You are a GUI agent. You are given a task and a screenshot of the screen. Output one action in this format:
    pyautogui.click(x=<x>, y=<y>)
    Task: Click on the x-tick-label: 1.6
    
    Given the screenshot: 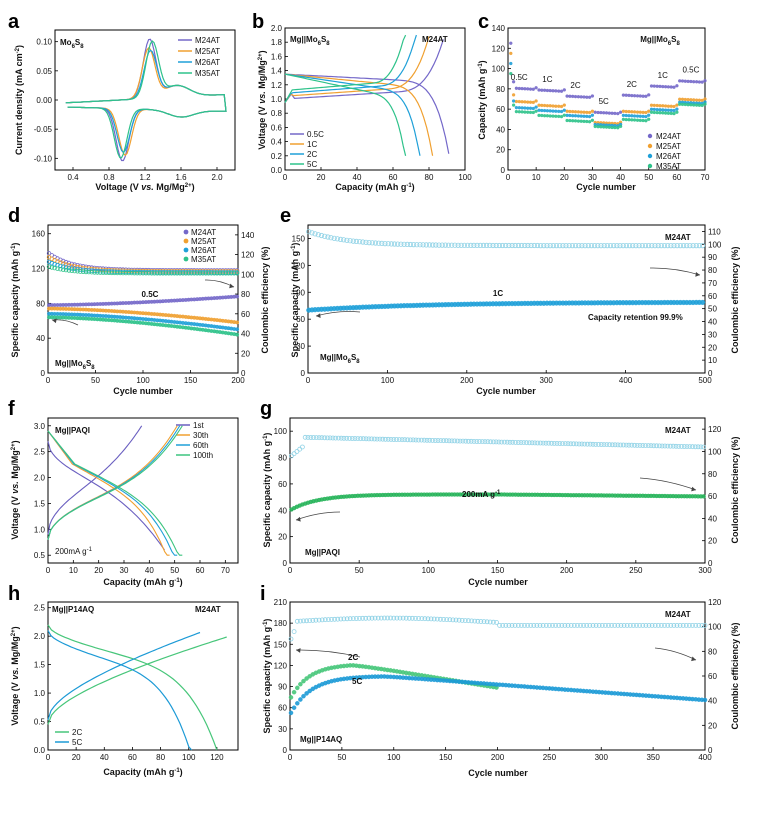 What is the action you would take?
    pyautogui.click(x=181, y=177)
    